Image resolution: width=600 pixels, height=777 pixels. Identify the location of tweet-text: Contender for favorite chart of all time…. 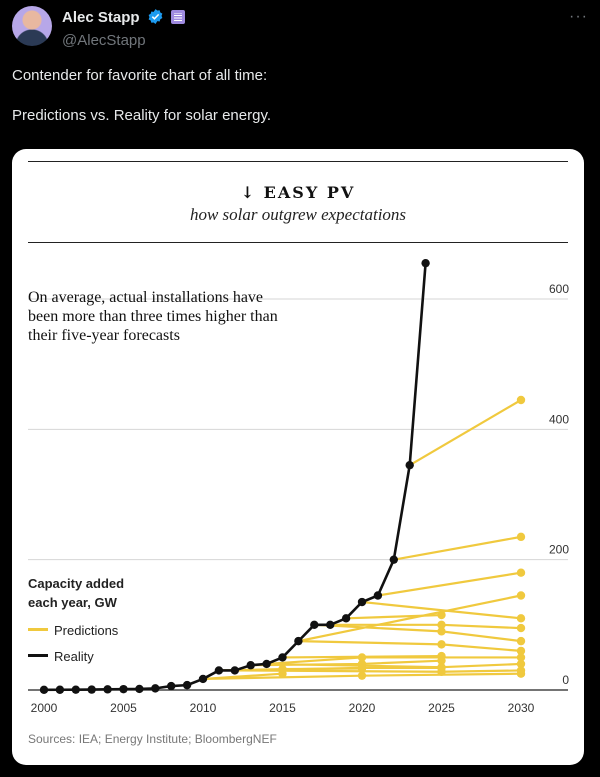
(141, 96).